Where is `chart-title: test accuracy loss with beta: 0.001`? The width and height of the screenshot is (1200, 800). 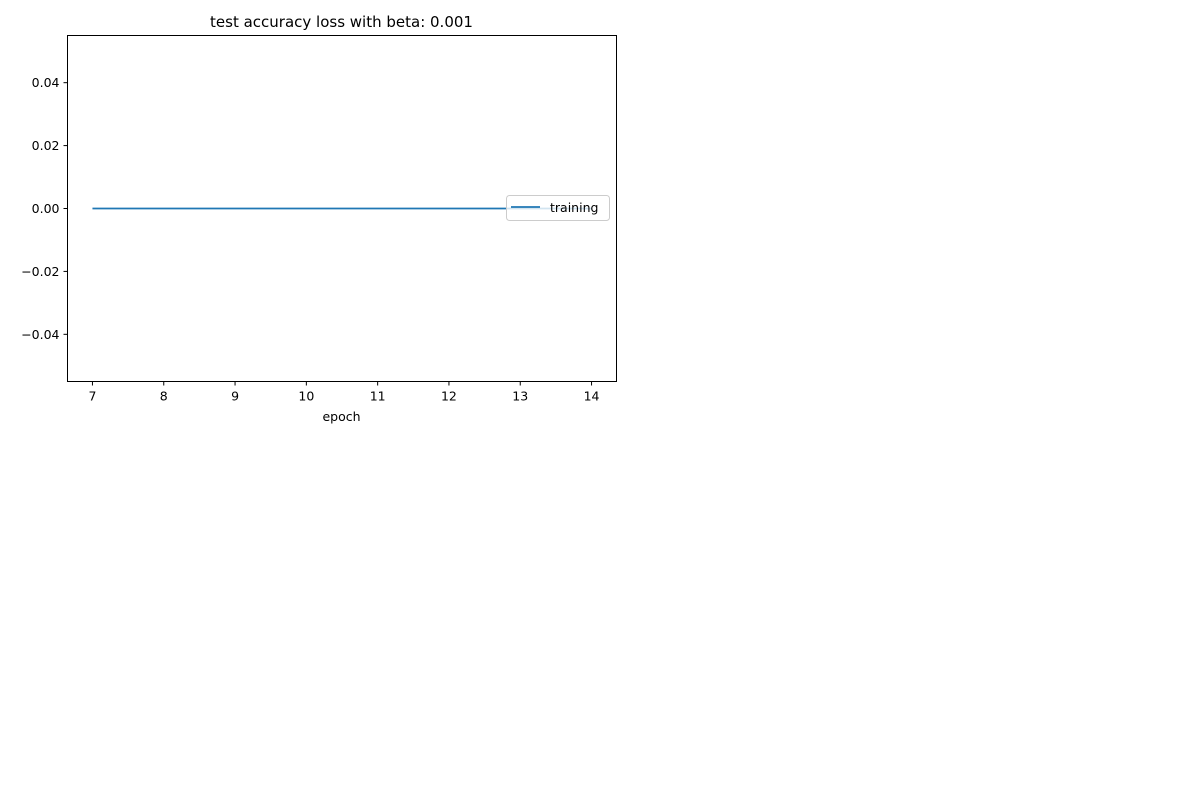
chart-title: test accuracy loss with beta: 0.001 is located at coordinates (341, 22).